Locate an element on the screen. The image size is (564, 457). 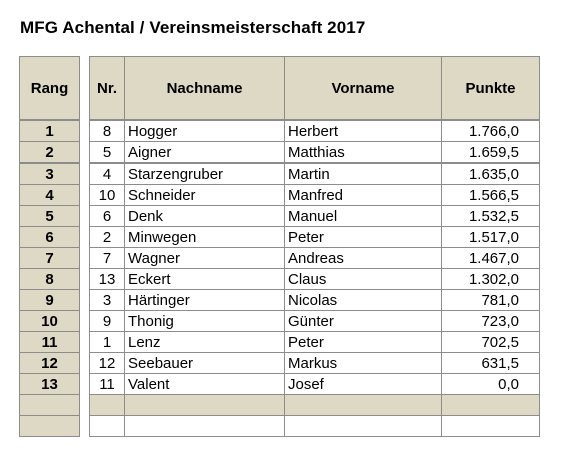
nr-cell: 4 is located at coordinates (107, 173).